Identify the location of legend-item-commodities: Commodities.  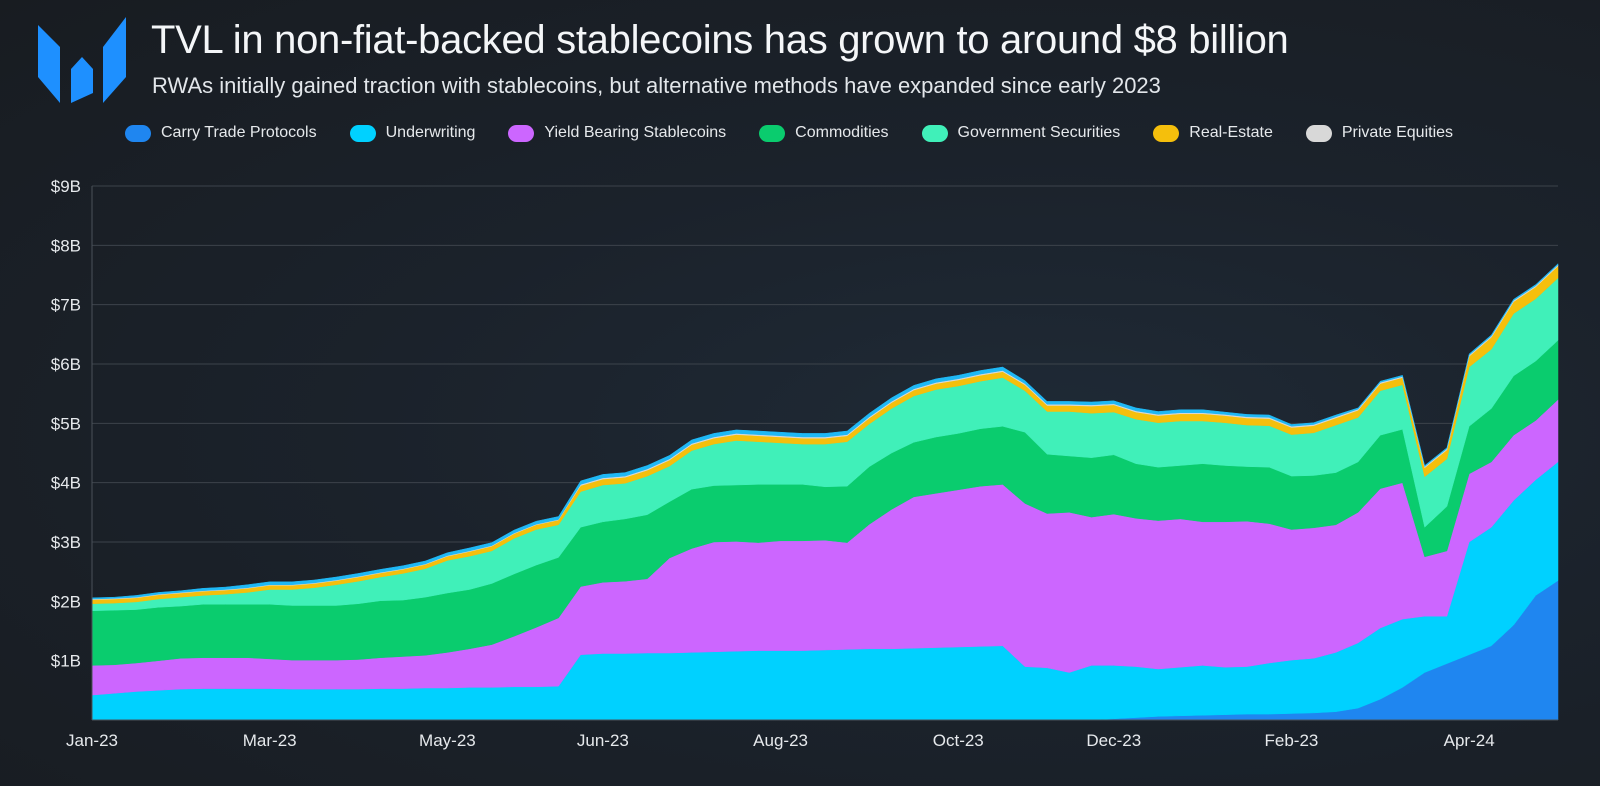
(824, 133).